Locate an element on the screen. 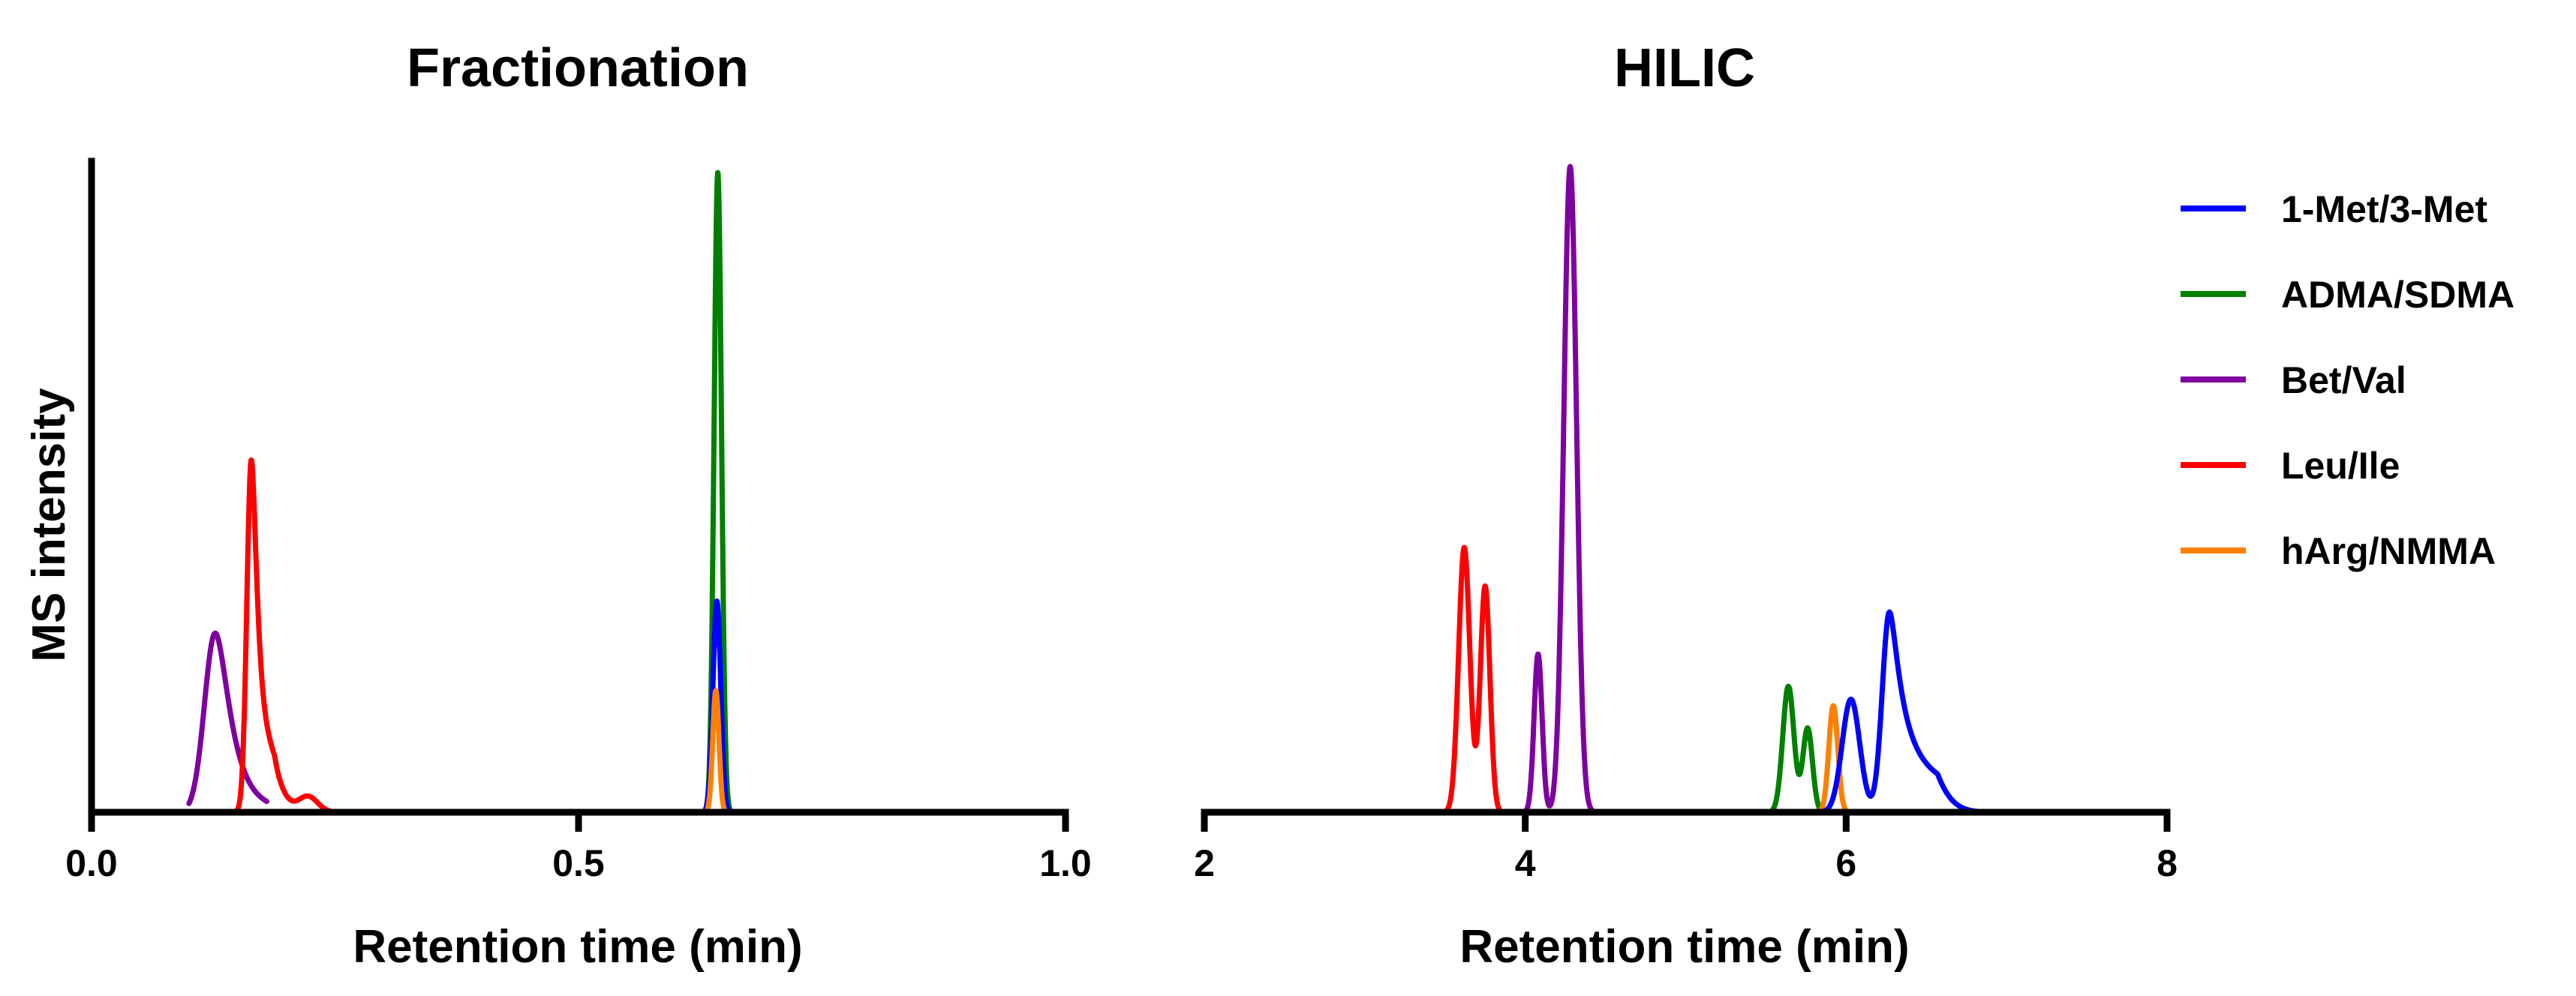 This screenshot has height=996, width=2576. legend-label: 1-Met/3-Met is located at coordinates (2384, 209).